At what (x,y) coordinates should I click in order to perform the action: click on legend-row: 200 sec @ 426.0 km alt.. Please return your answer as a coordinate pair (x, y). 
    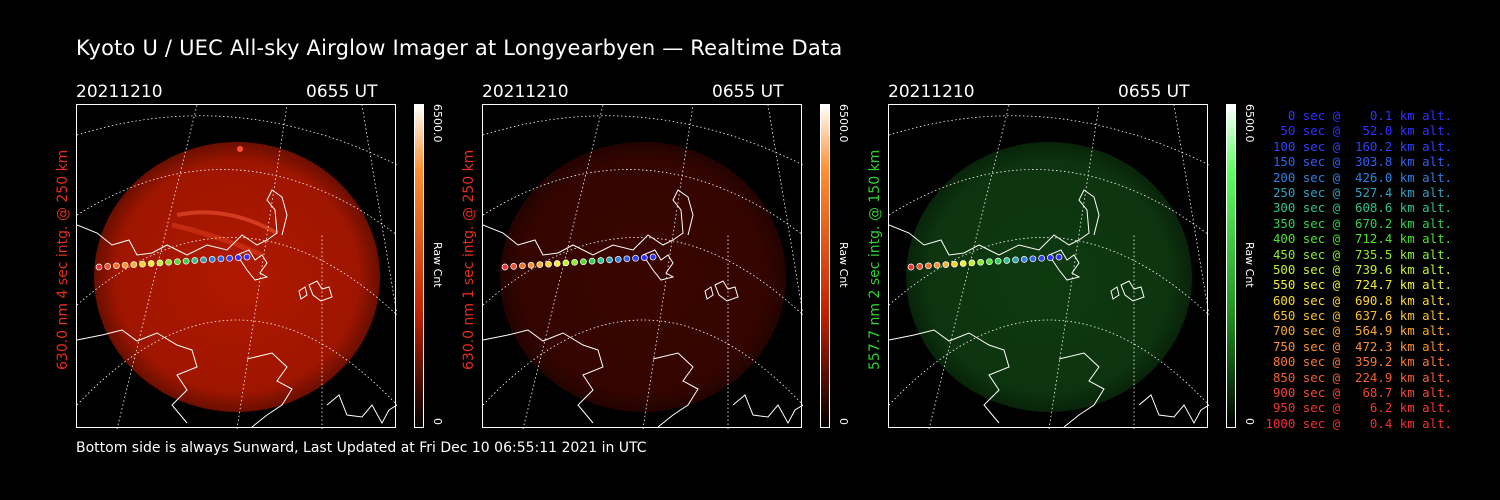
    Looking at the image, I should click on (1358, 177).